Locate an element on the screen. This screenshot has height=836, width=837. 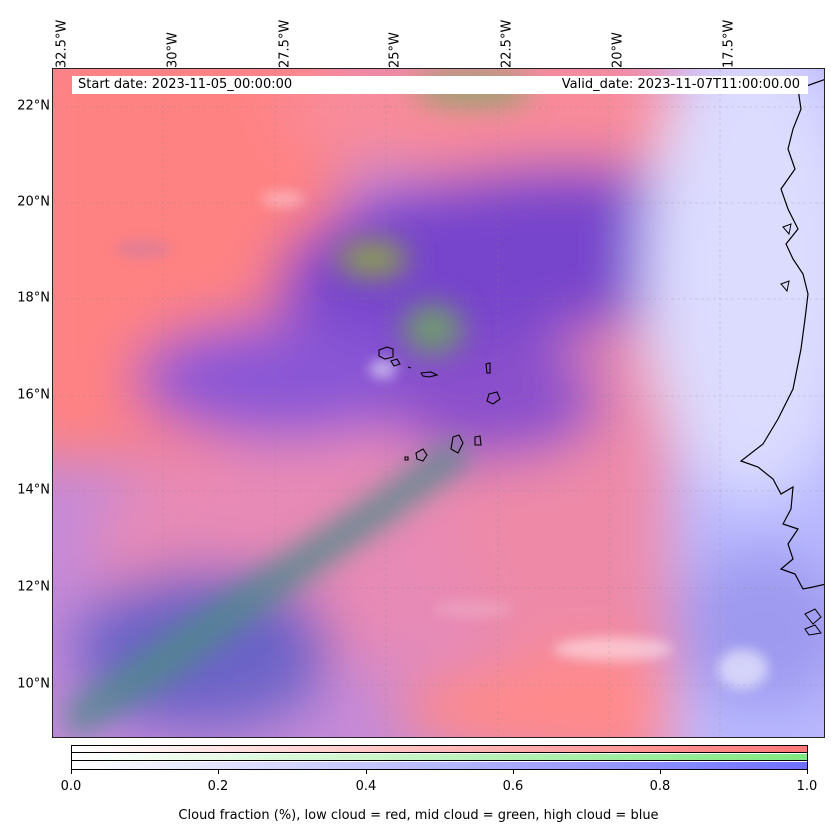
lon-label-32-5w: 32.5°W is located at coordinates (62, 43).